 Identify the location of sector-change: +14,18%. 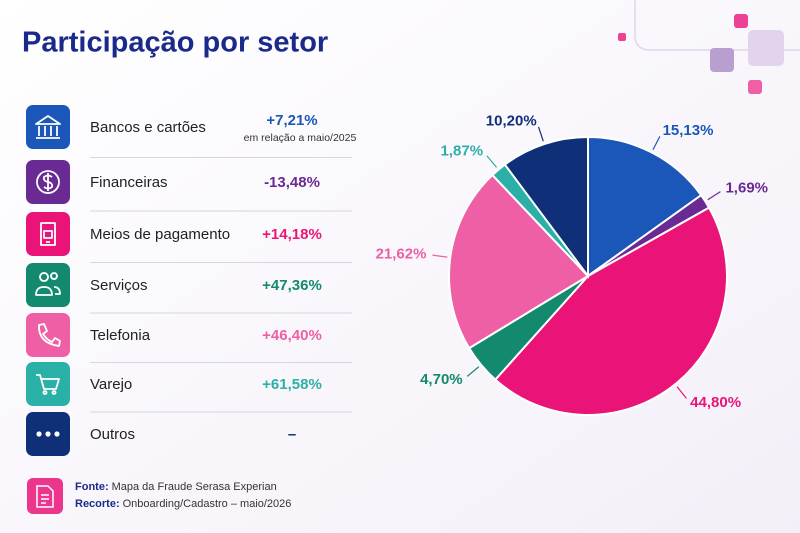
(292, 234).